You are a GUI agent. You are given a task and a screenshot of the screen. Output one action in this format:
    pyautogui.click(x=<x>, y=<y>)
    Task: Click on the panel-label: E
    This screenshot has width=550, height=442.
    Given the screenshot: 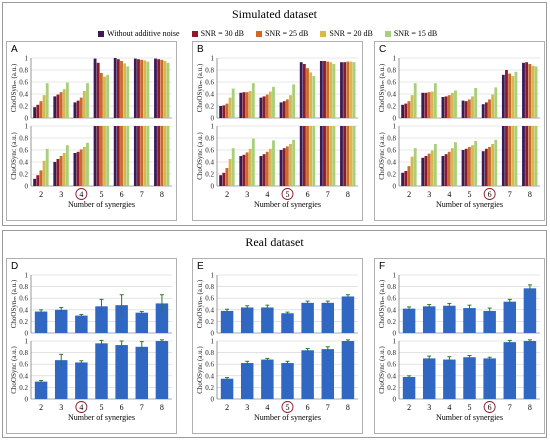 What is the action you would take?
    pyautogui.click(x=200, y=266)
    